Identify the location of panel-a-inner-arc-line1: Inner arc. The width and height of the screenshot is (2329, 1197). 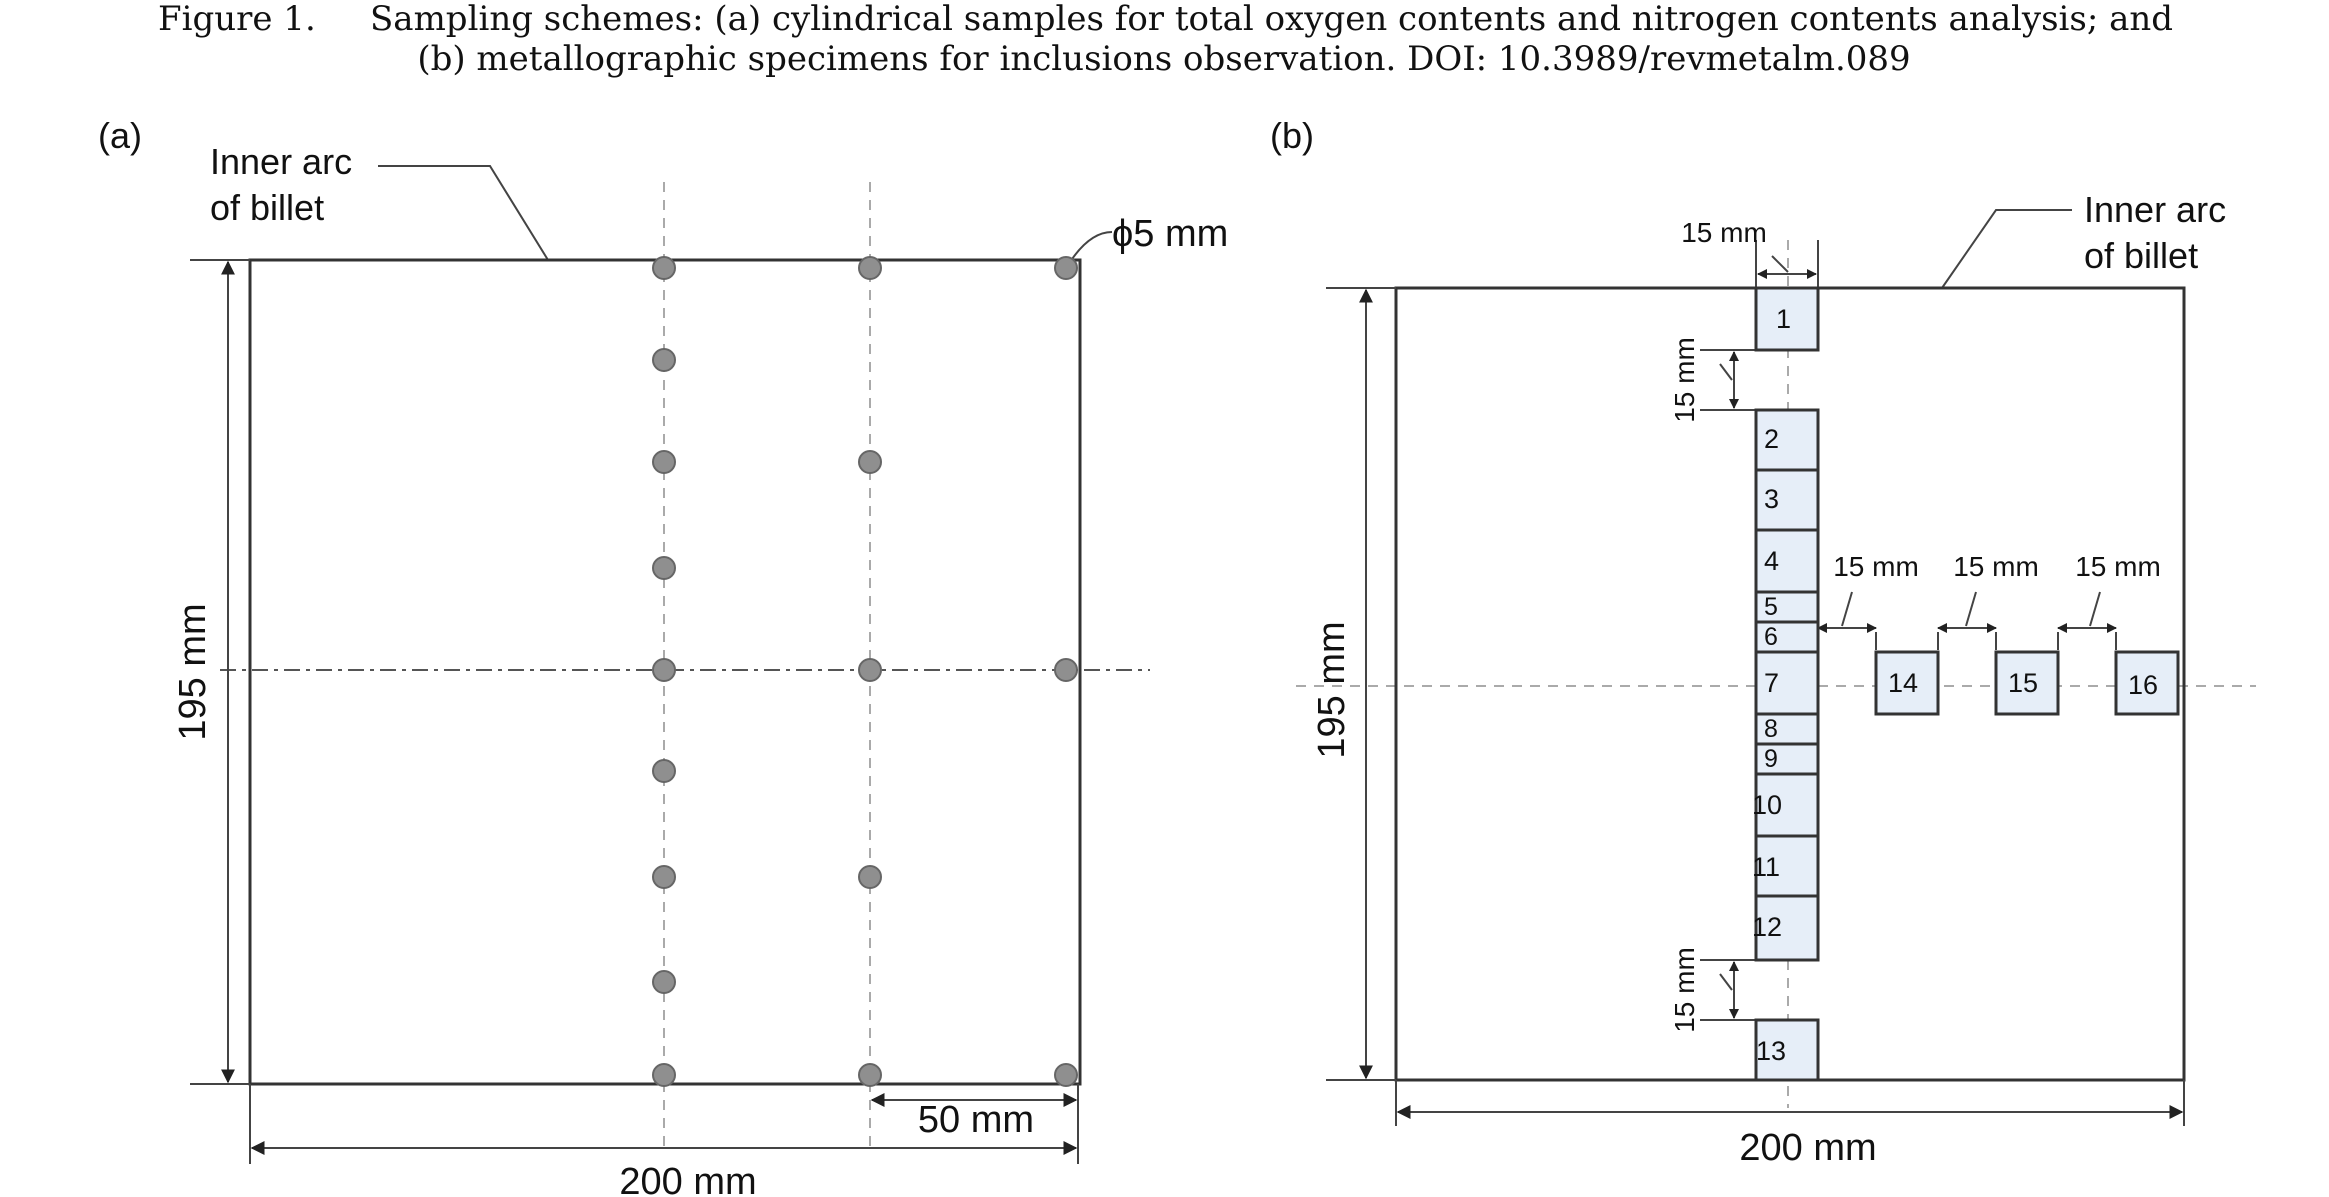
(281, 161).